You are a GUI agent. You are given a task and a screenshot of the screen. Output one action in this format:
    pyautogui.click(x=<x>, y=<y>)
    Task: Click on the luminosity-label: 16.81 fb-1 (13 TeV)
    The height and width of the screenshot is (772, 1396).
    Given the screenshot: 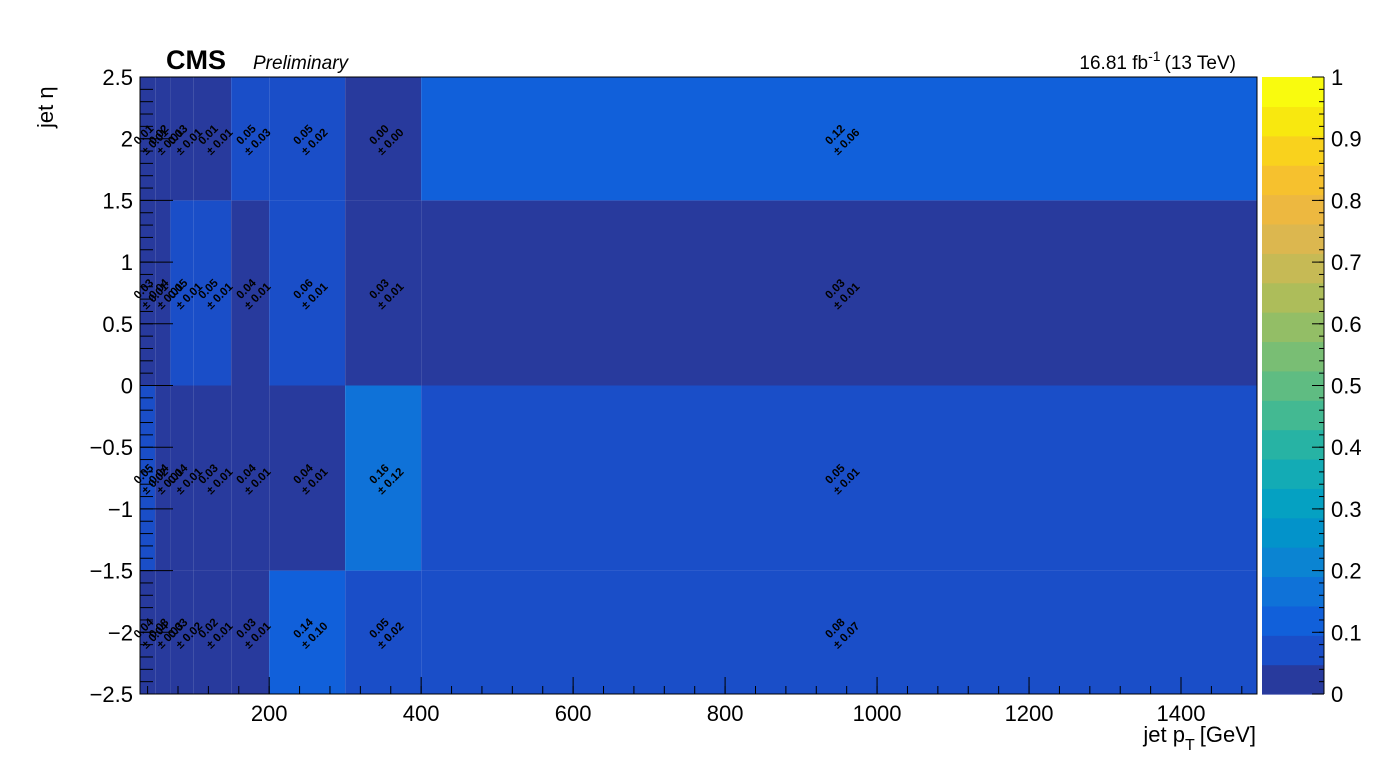 What is the action you would take?
    pyautogui.click(x=1157, y=61)
    